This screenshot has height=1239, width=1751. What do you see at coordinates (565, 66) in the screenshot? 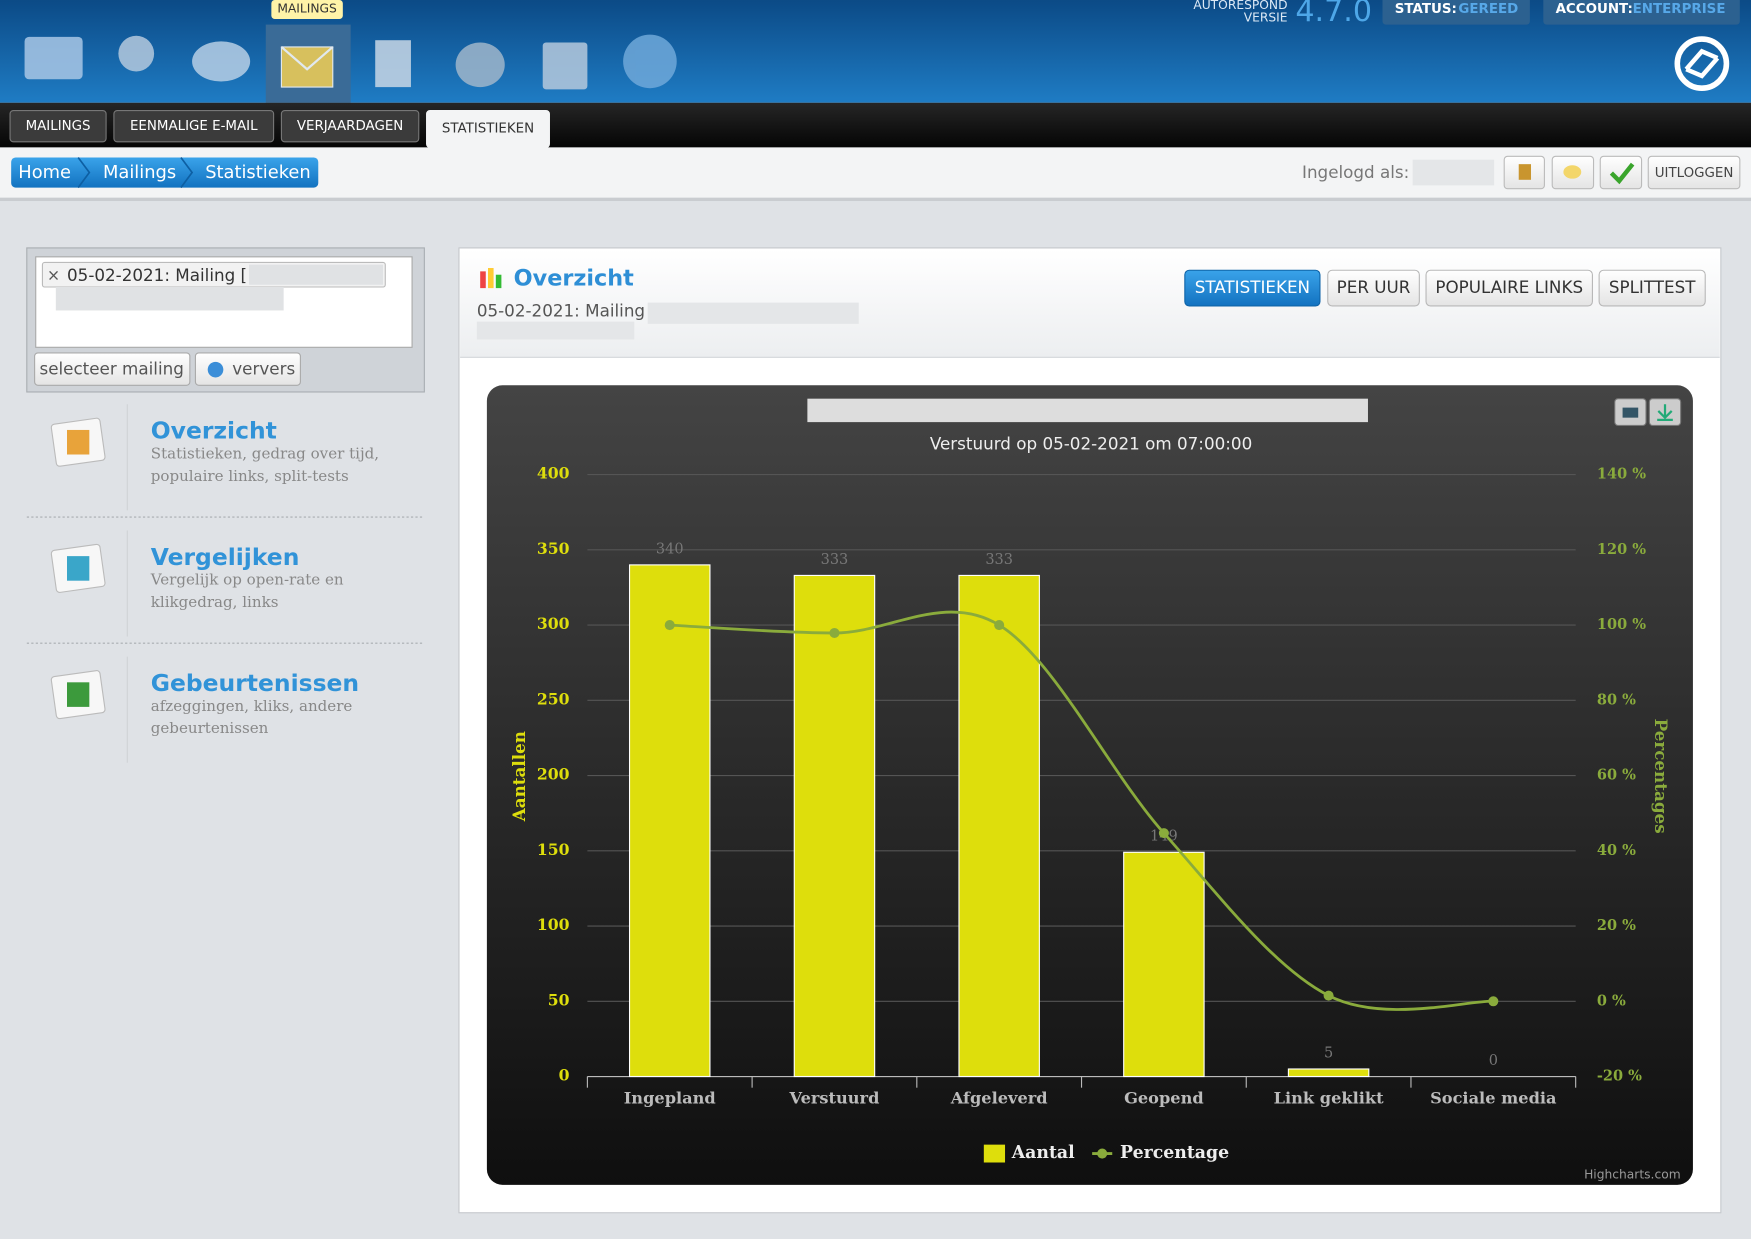
I see `icon-save` at bounding box center [565, 66].